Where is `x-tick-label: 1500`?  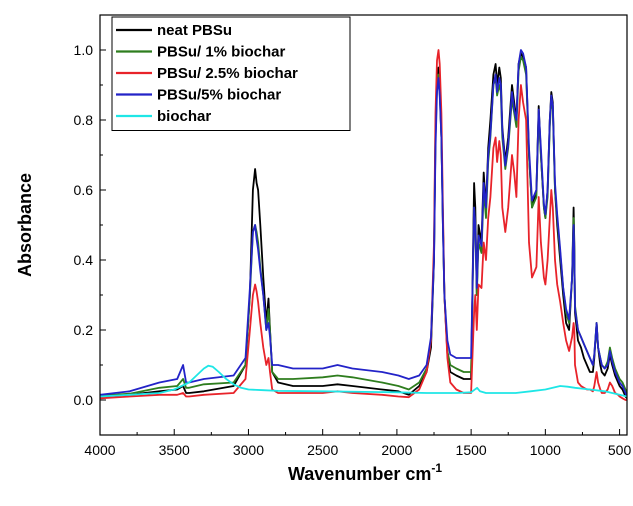 x-tick-label: 1500 is located at coordinates (471, 450).